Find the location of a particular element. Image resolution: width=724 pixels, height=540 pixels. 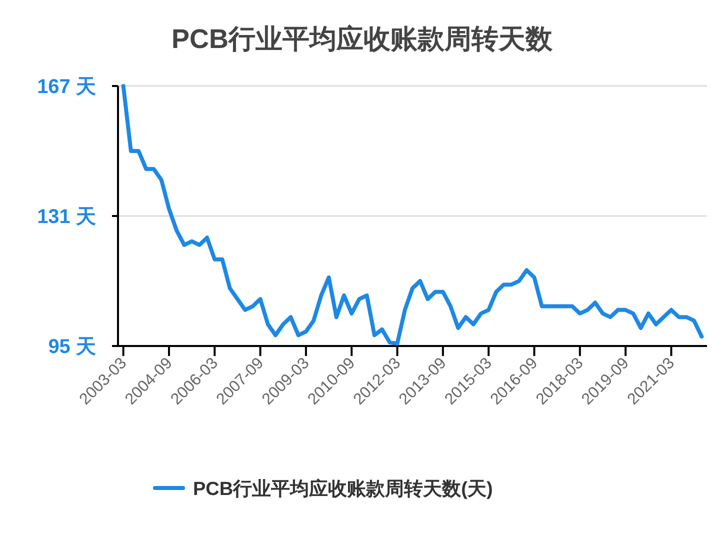

y-tick-label: 167 天 is located at coordinates (66, 87).